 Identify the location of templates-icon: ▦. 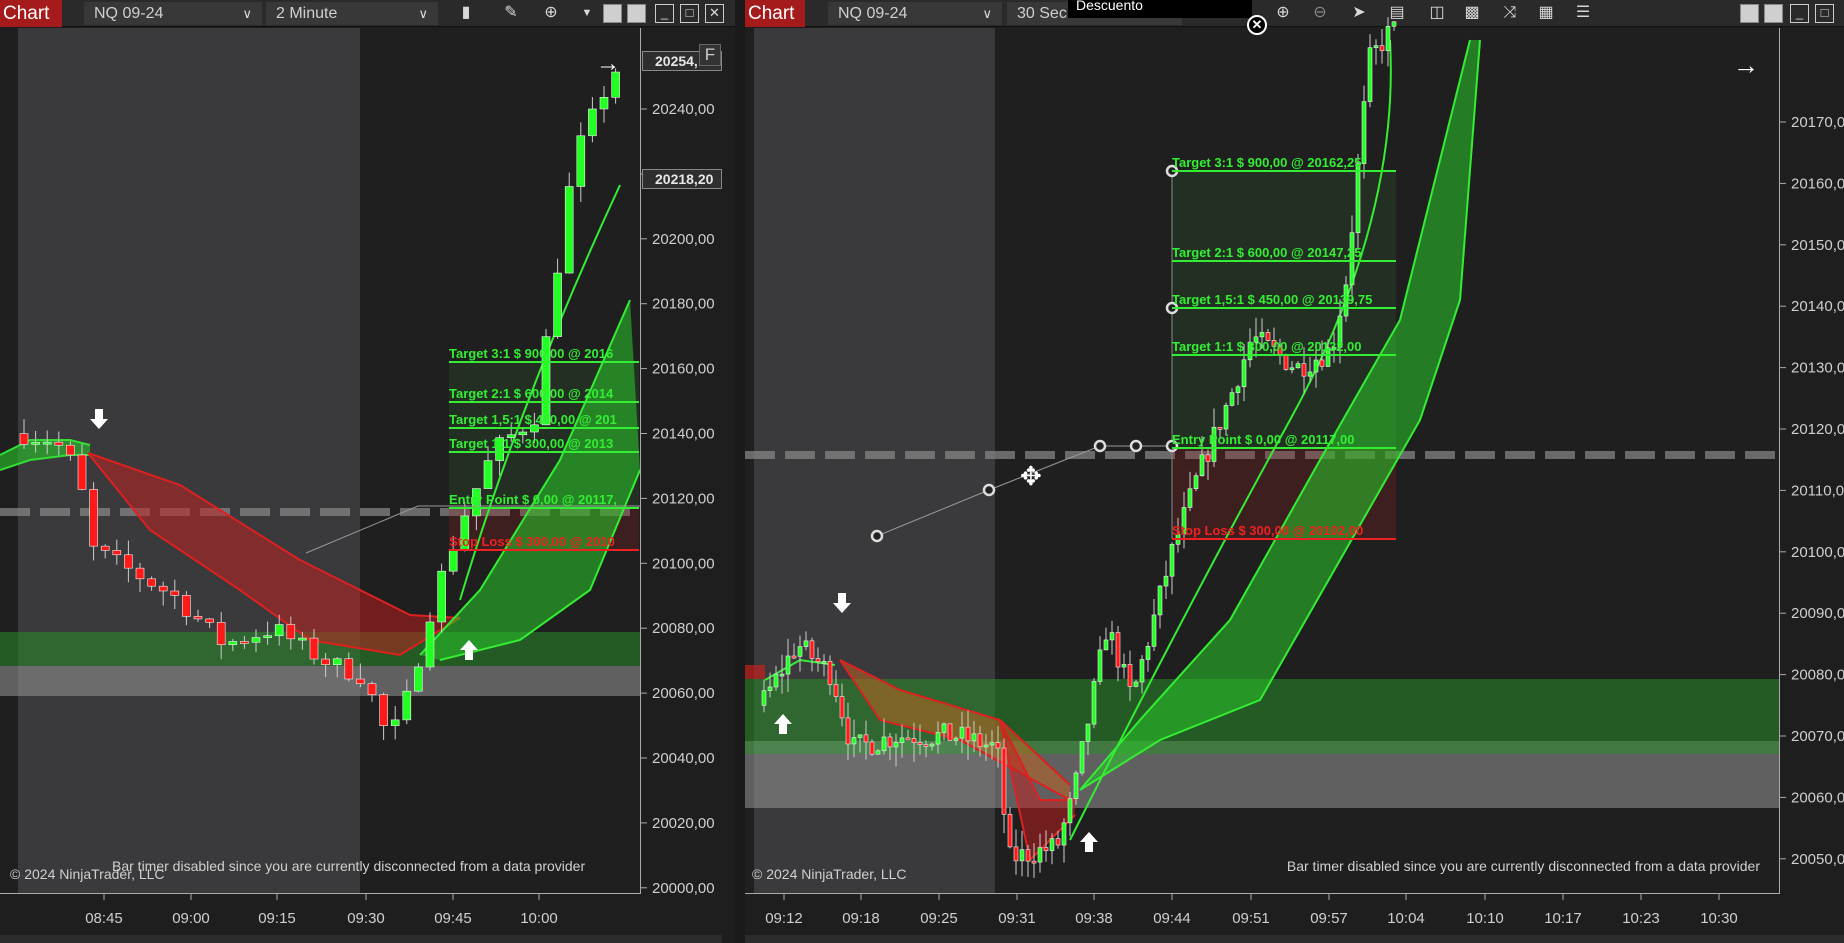
(1546, 12).